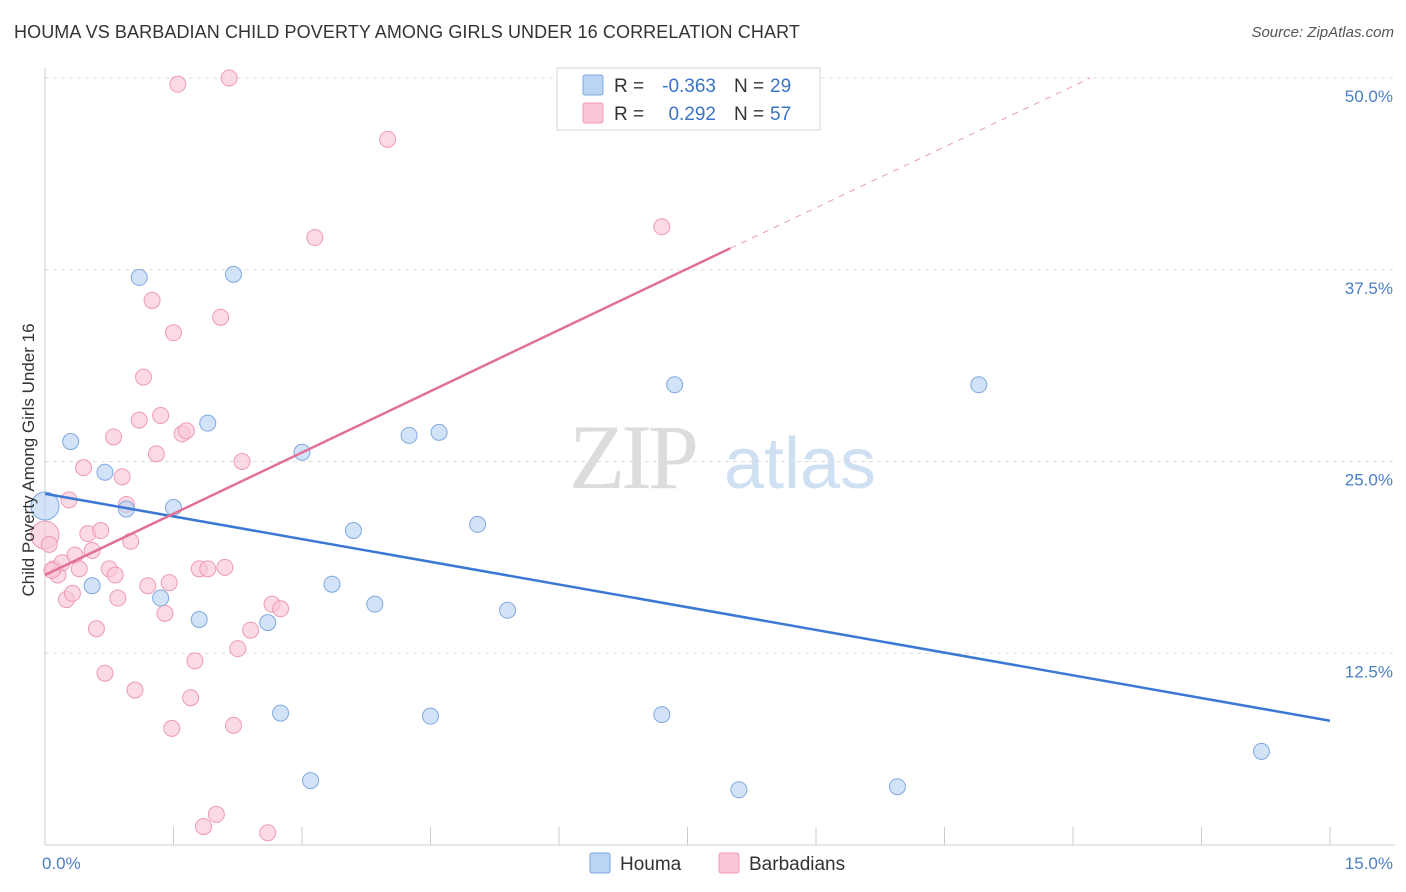 Image resolution: width=1406 pixels, height=892 pixels. Describe the element at coordinates (1369, 96) in the screenshot. I see `y-tick-label-3: 50.0%` at that location.